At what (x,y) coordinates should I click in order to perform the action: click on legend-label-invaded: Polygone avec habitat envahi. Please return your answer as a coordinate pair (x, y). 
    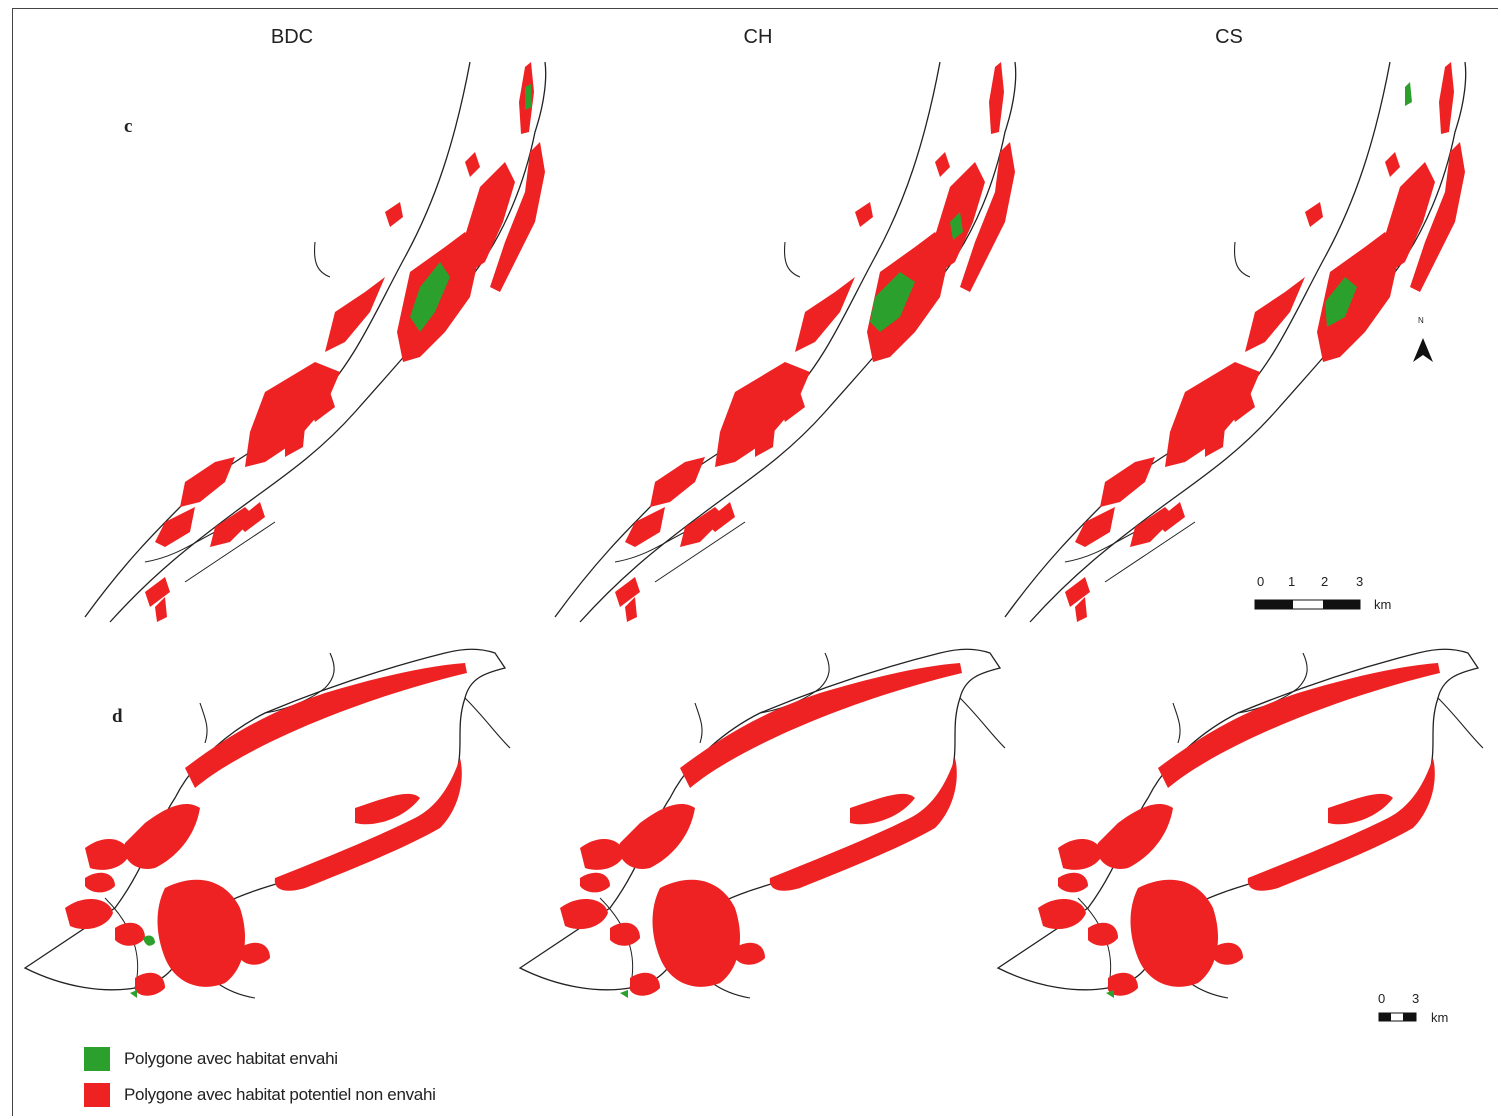
    Looking at the image, I should click on (231, 1058).